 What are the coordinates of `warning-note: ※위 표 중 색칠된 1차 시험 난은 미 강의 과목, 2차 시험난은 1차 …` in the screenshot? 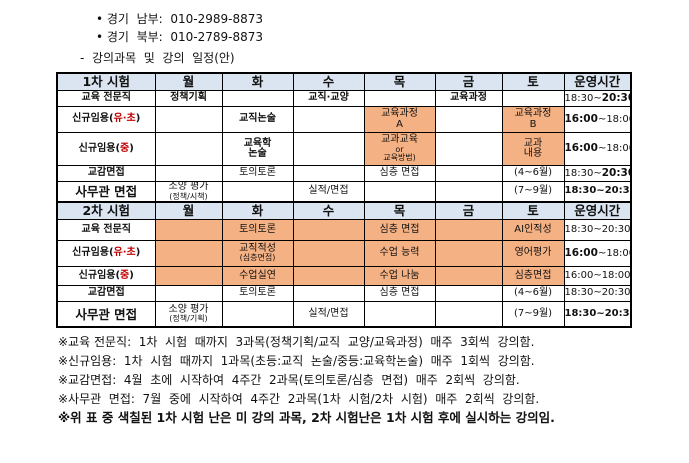 It's located at (306, 417).